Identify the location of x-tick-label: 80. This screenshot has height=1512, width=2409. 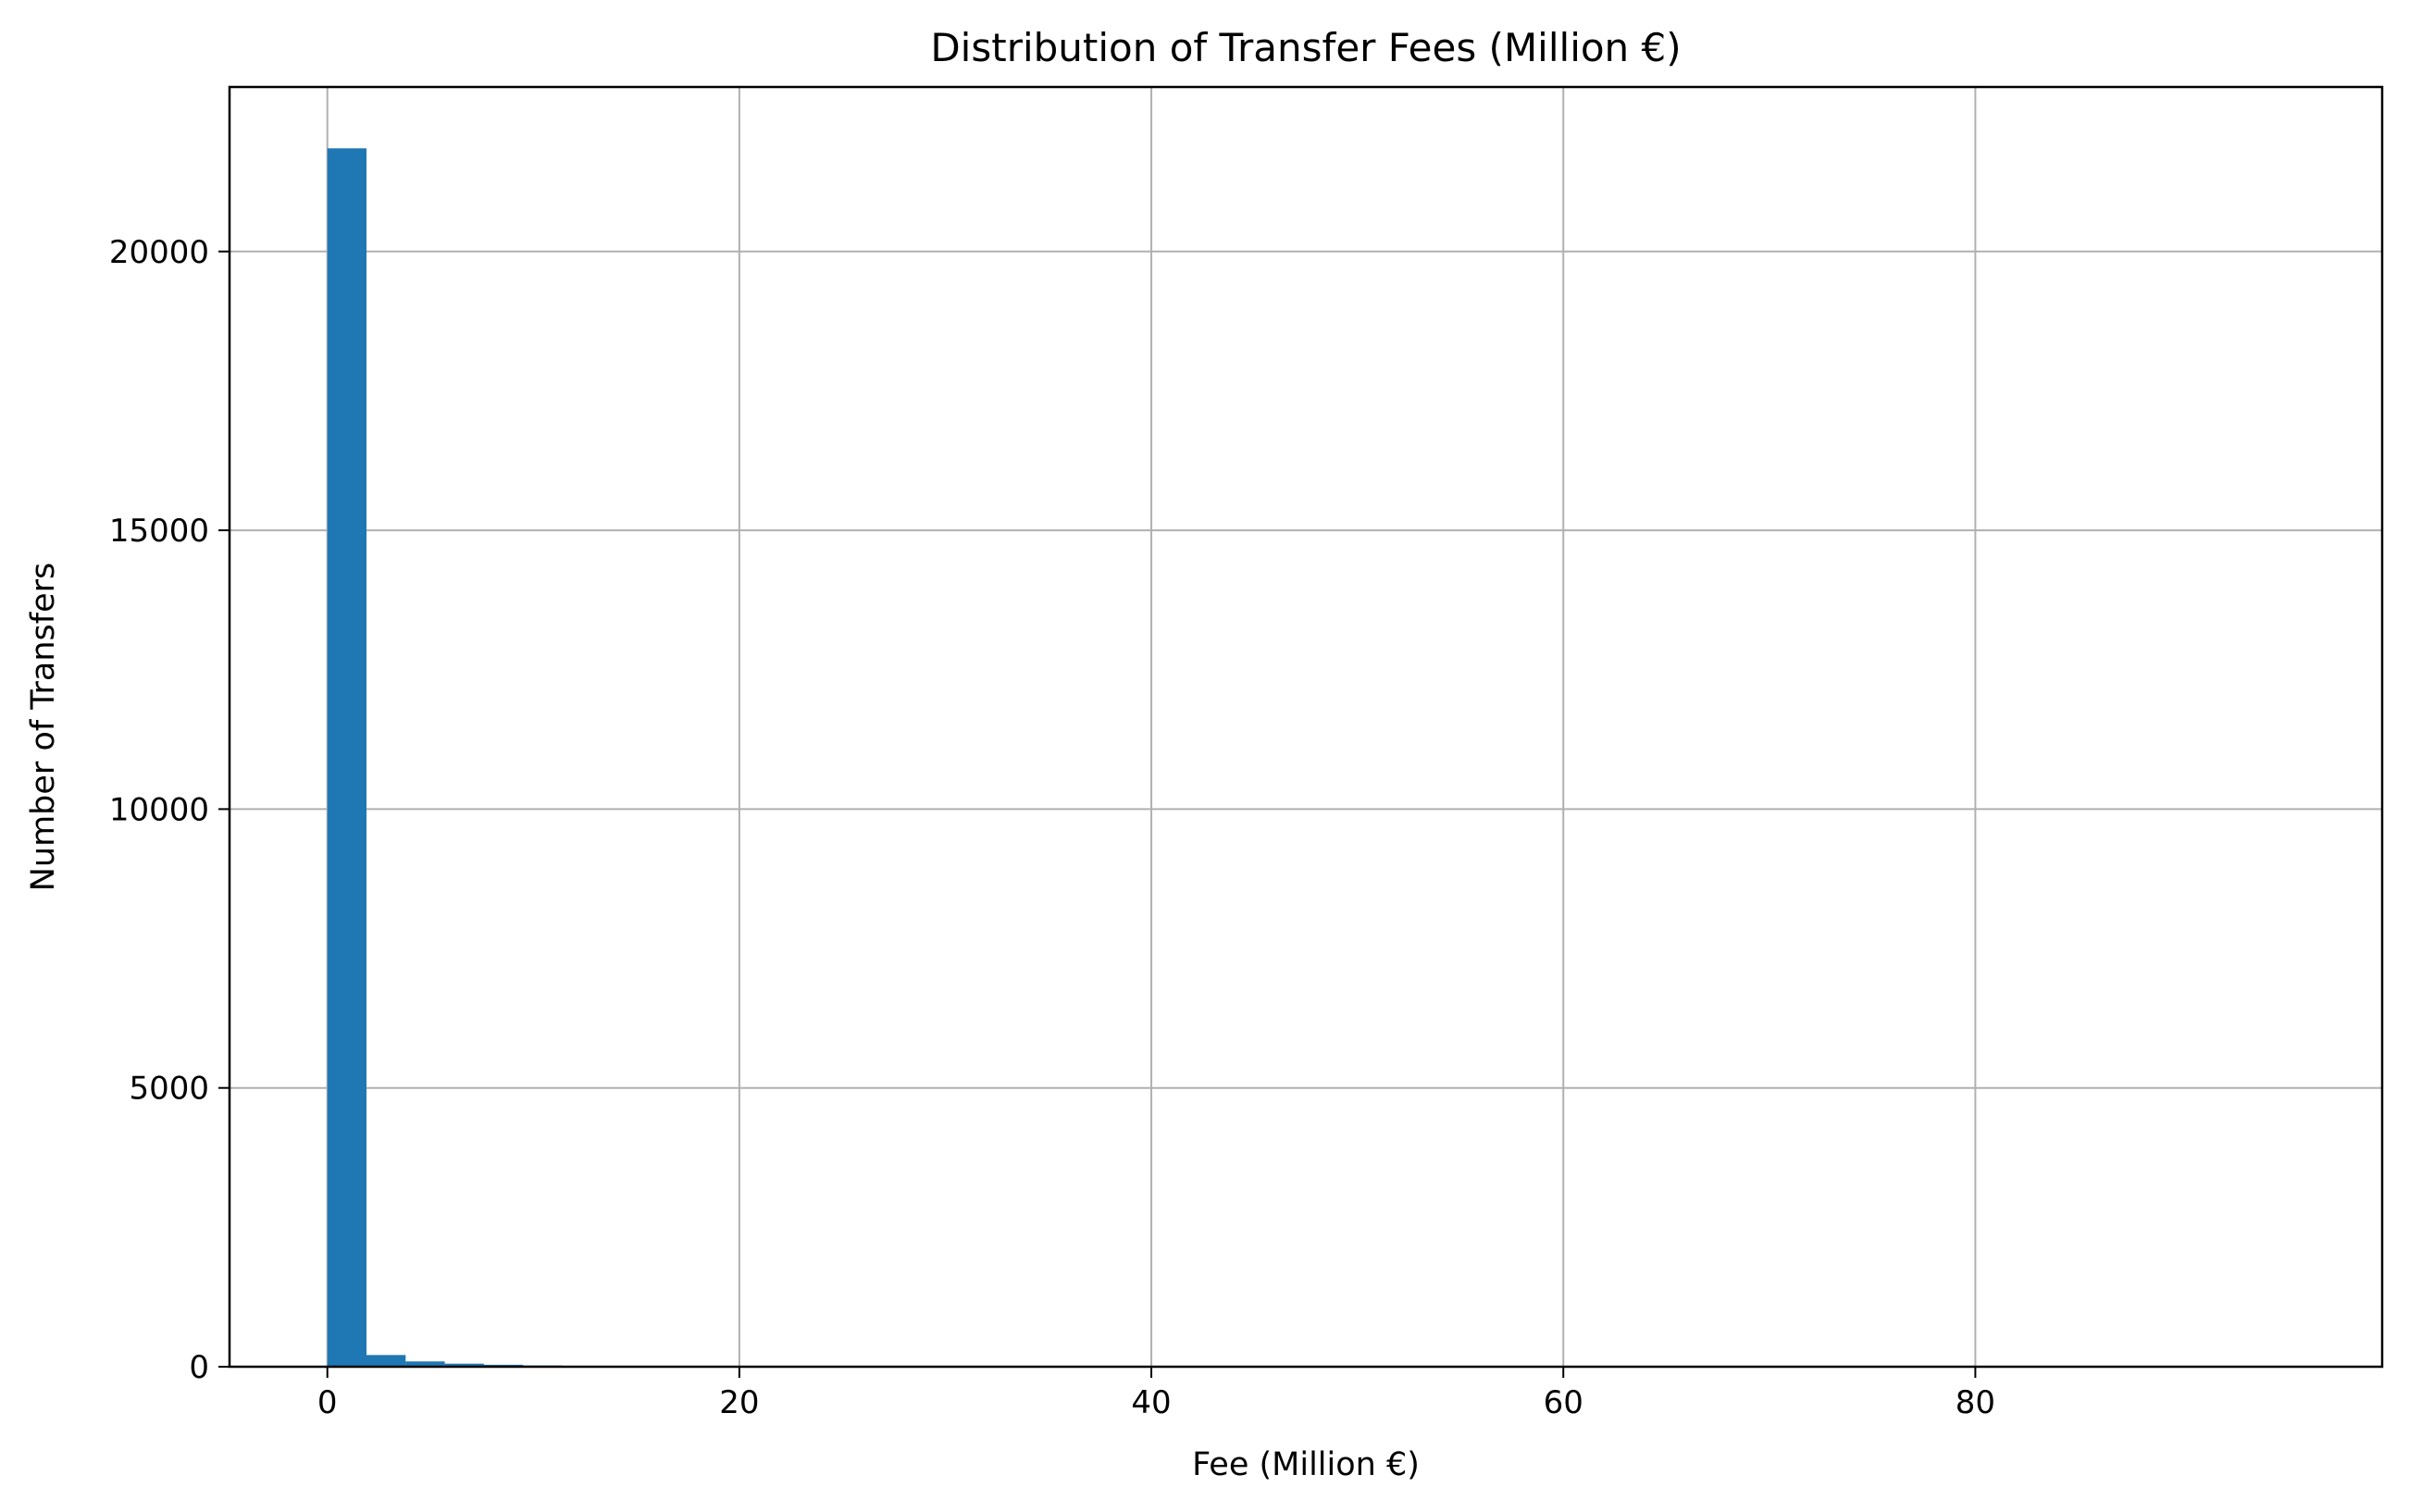
(1975, 1402).